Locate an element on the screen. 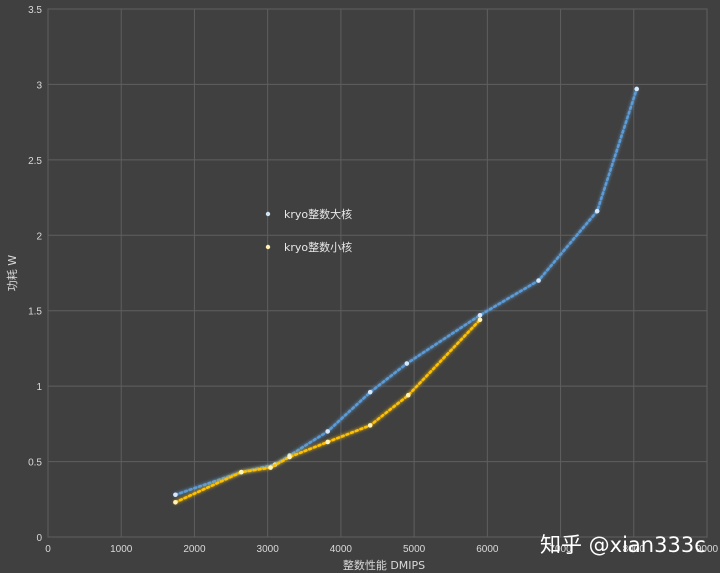 This screenshot has width=720, height=573. watermark: 知乎 @xian333c is located at coordinates (623, 545).